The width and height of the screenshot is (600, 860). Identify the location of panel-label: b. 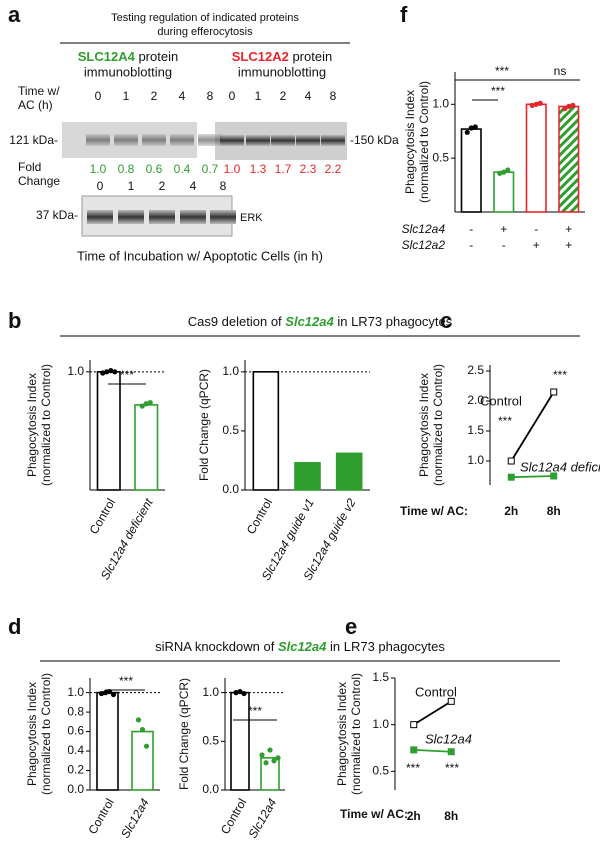
(14, 320).